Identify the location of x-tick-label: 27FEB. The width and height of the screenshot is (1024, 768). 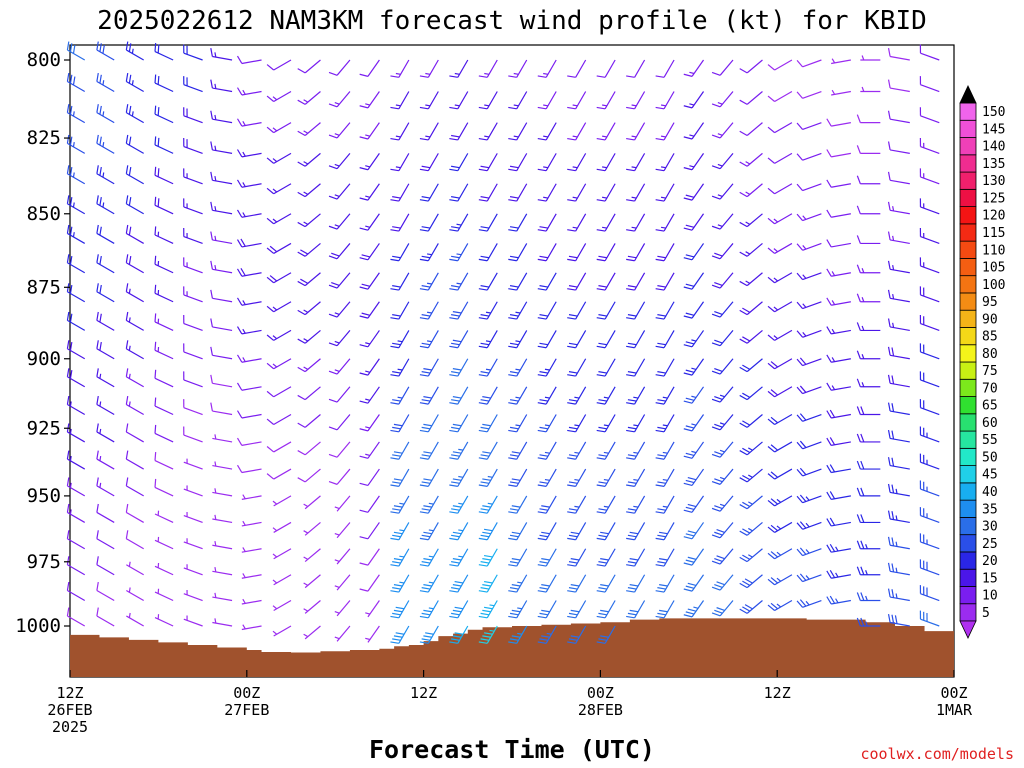
(246, 710).